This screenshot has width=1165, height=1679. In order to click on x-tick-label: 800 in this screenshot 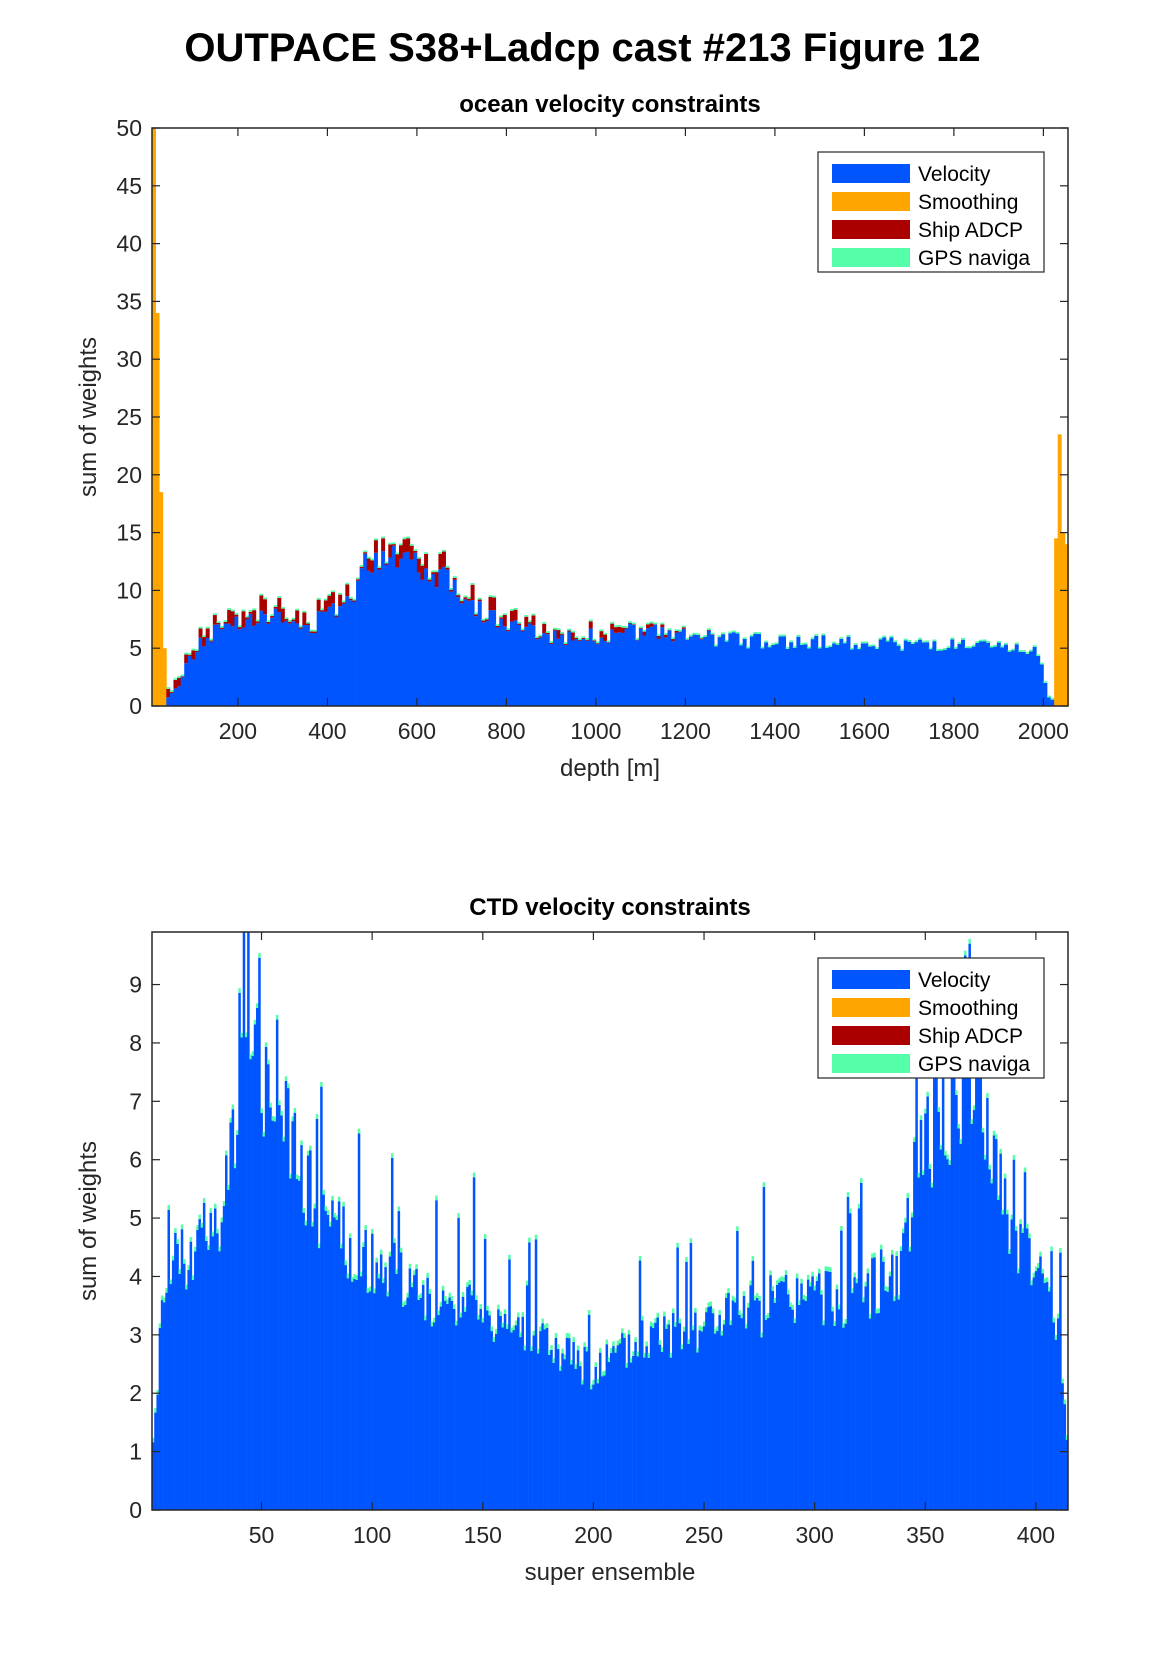, I will do `click(506, 731)`.